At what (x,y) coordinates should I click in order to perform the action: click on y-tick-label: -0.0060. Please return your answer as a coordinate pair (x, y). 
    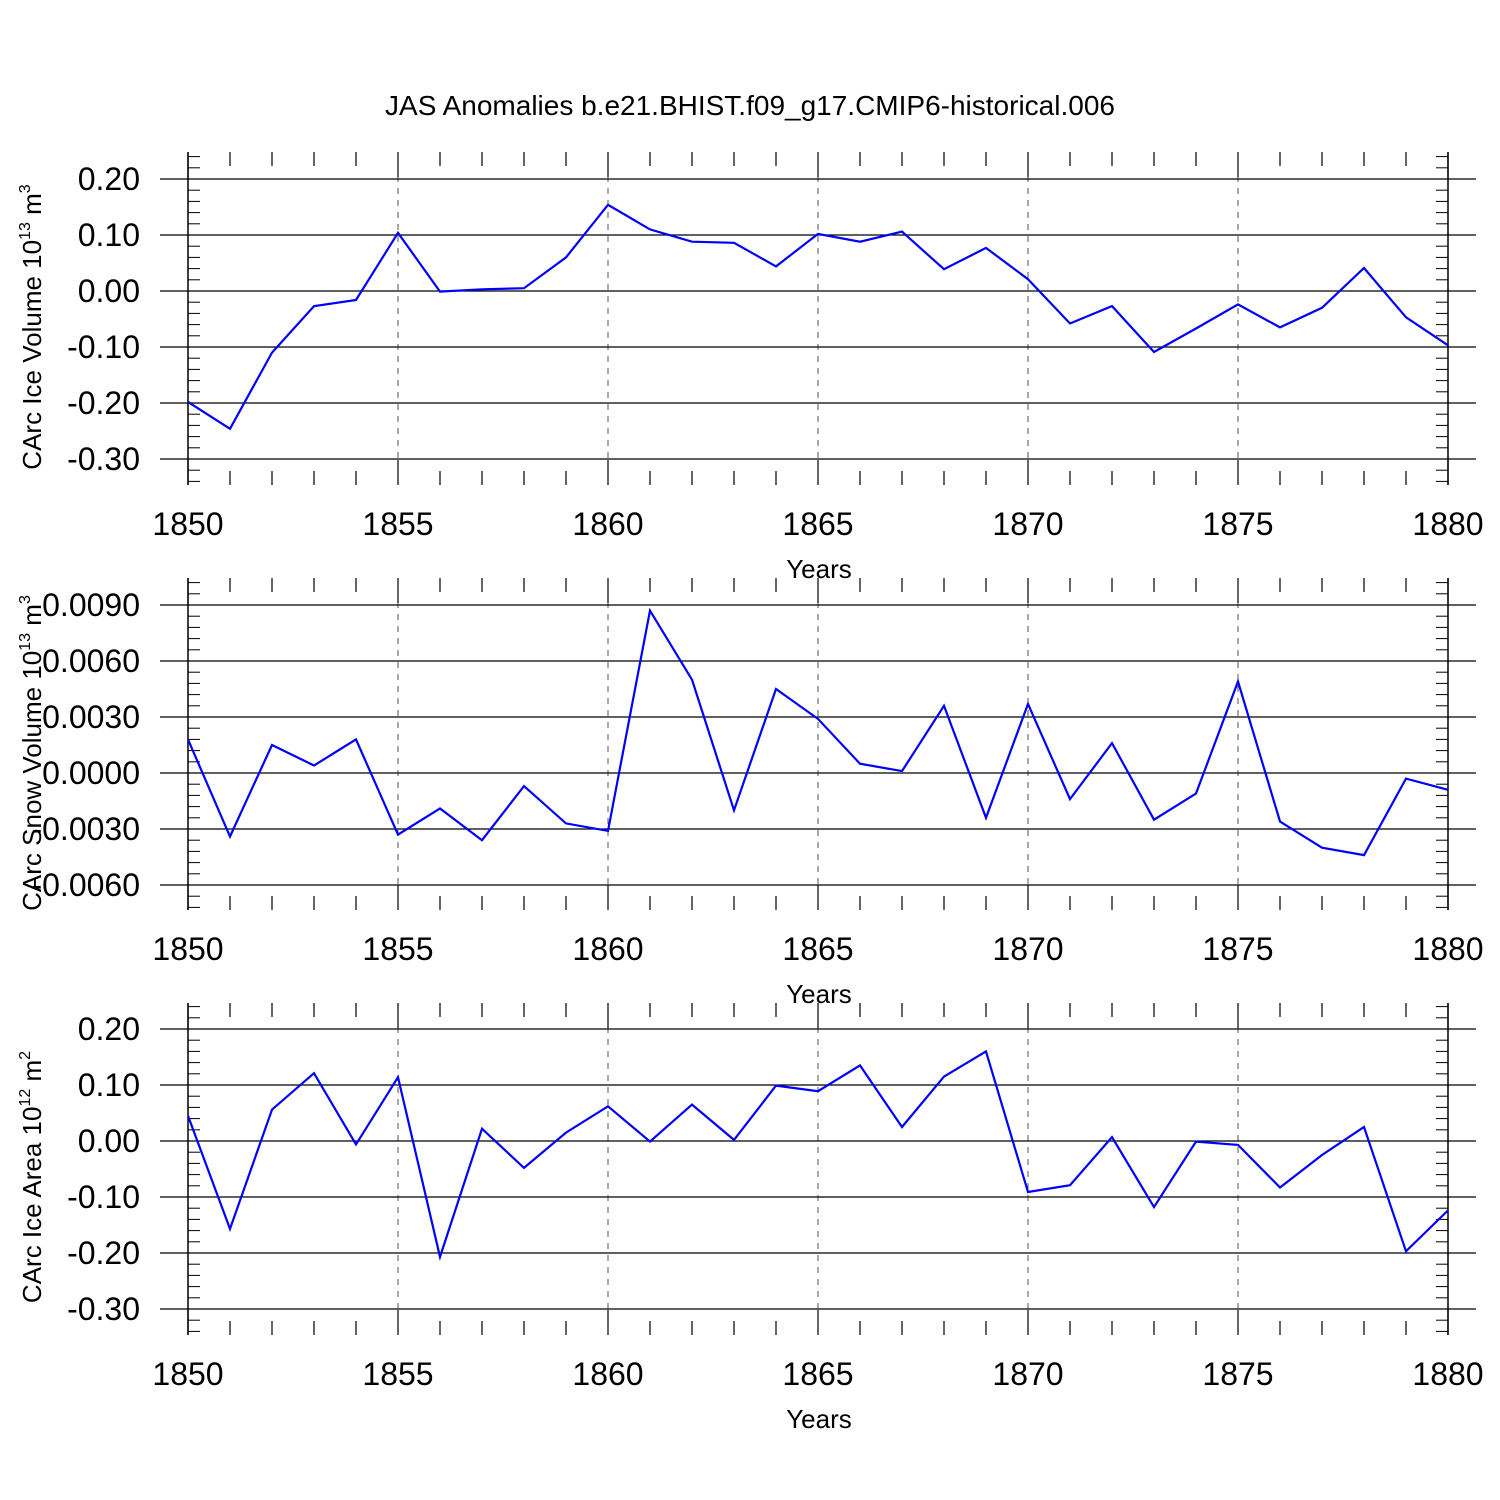
    Looking at the image, I should click on (85, 885).